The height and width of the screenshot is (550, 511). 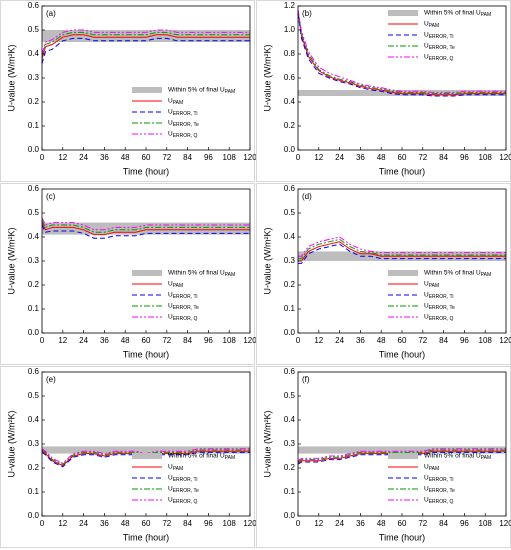 I want to click on panel-label: (d), so click(x=307, y=196).